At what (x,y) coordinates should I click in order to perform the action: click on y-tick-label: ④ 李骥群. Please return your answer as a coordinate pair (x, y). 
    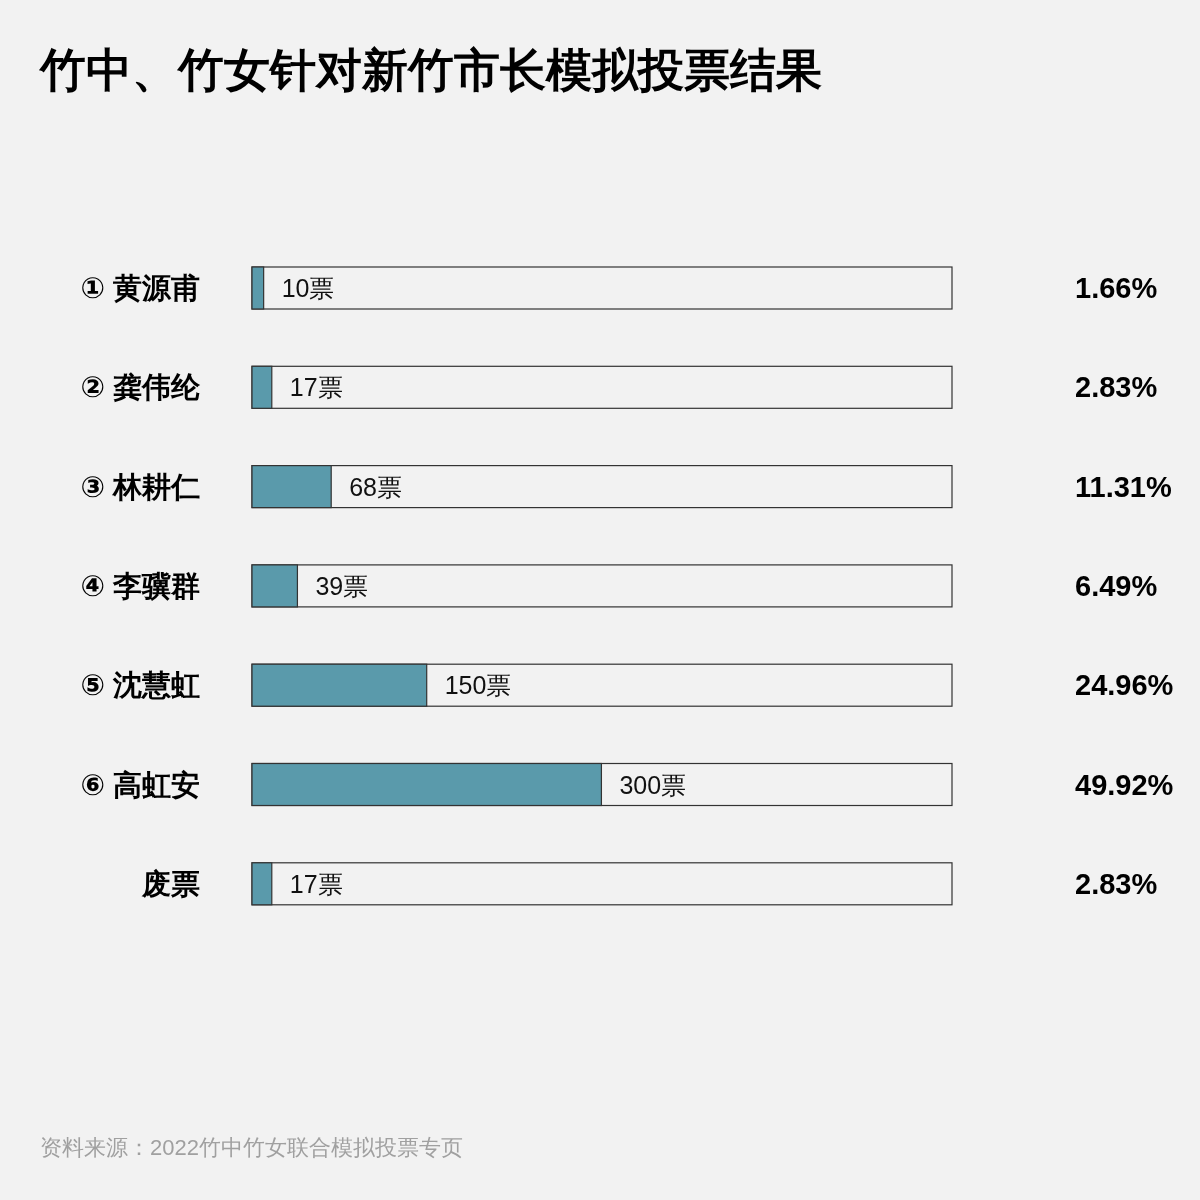
    Looking at the image, I should click on (140, 585).